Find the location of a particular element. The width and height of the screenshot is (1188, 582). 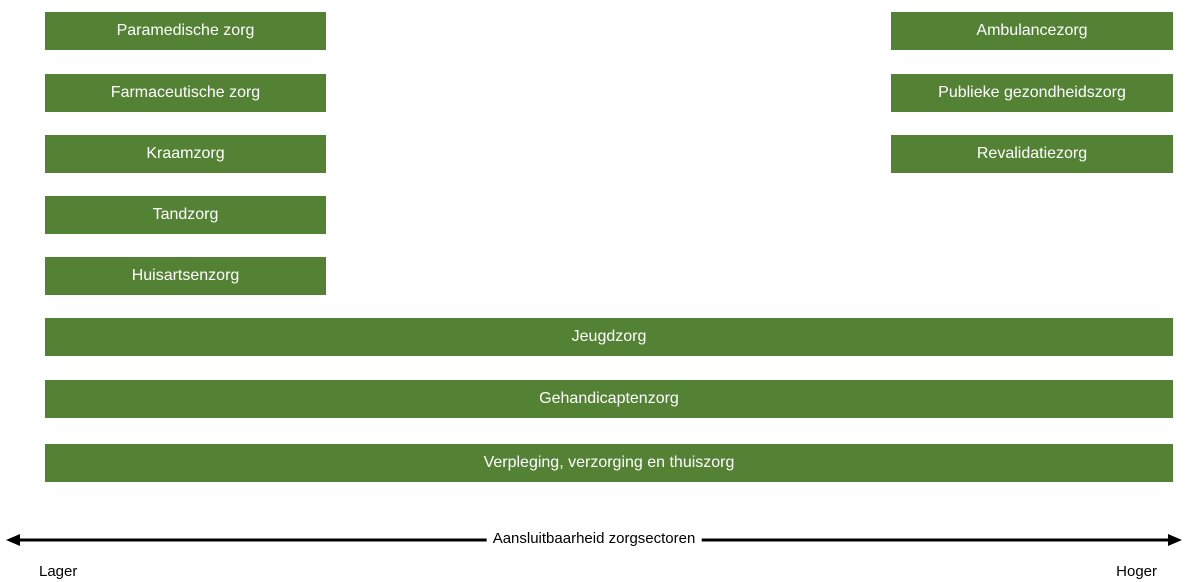

sector-box-paramedische-zorg: Paramedische zorg is located at coordinates (185, 31).